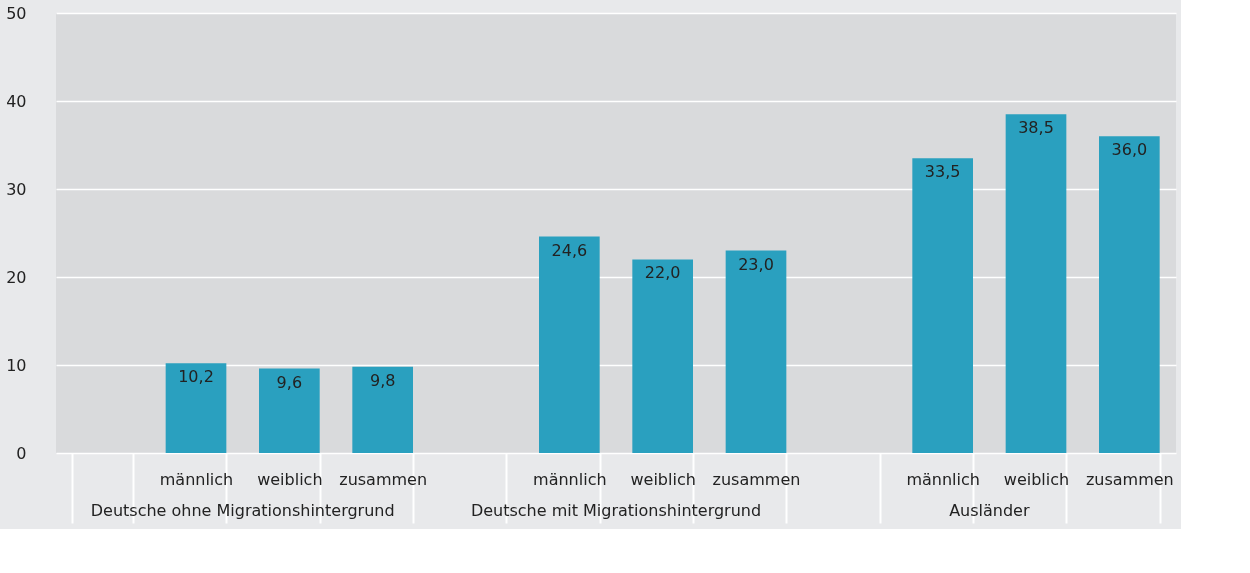 The height and width of the screenshot is (573, 1250). I want to click on y-tick-label: 20, so click(16, 277).